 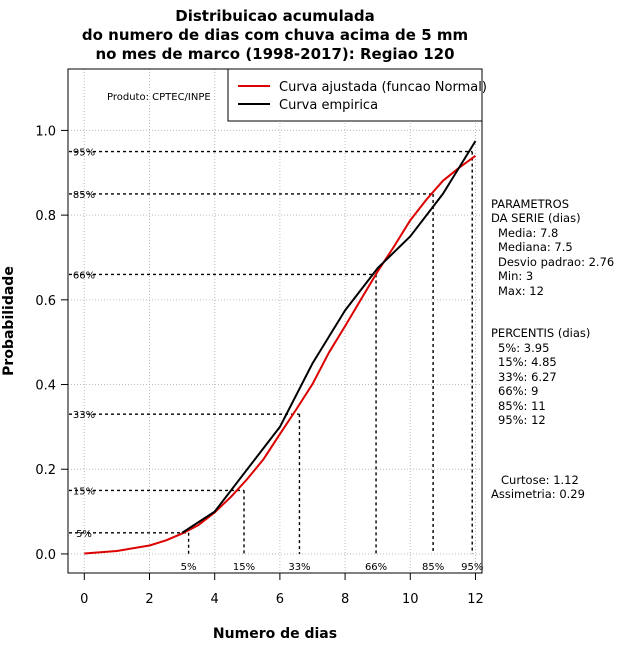 I want to click on param-line: PARAMETROS, so click(x=530, y=204).